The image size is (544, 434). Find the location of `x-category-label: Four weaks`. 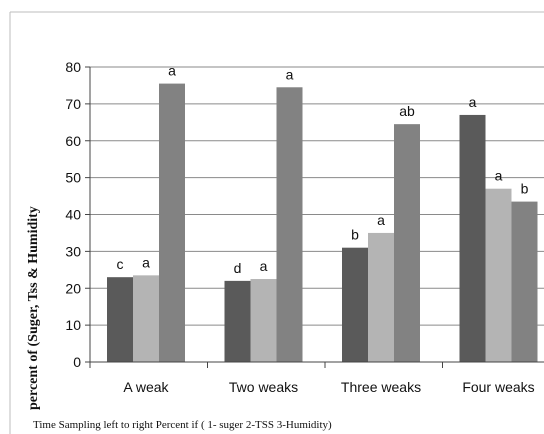

x-category-label: Four weaks is located at coordinates (498, 387).